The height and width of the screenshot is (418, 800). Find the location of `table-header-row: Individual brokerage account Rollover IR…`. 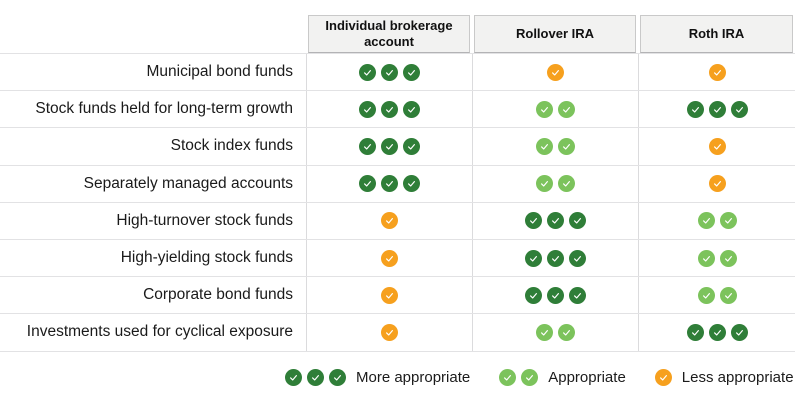

table-header-row: Individual brokerage account Rollover IR… is located at coordinates (397, 34).